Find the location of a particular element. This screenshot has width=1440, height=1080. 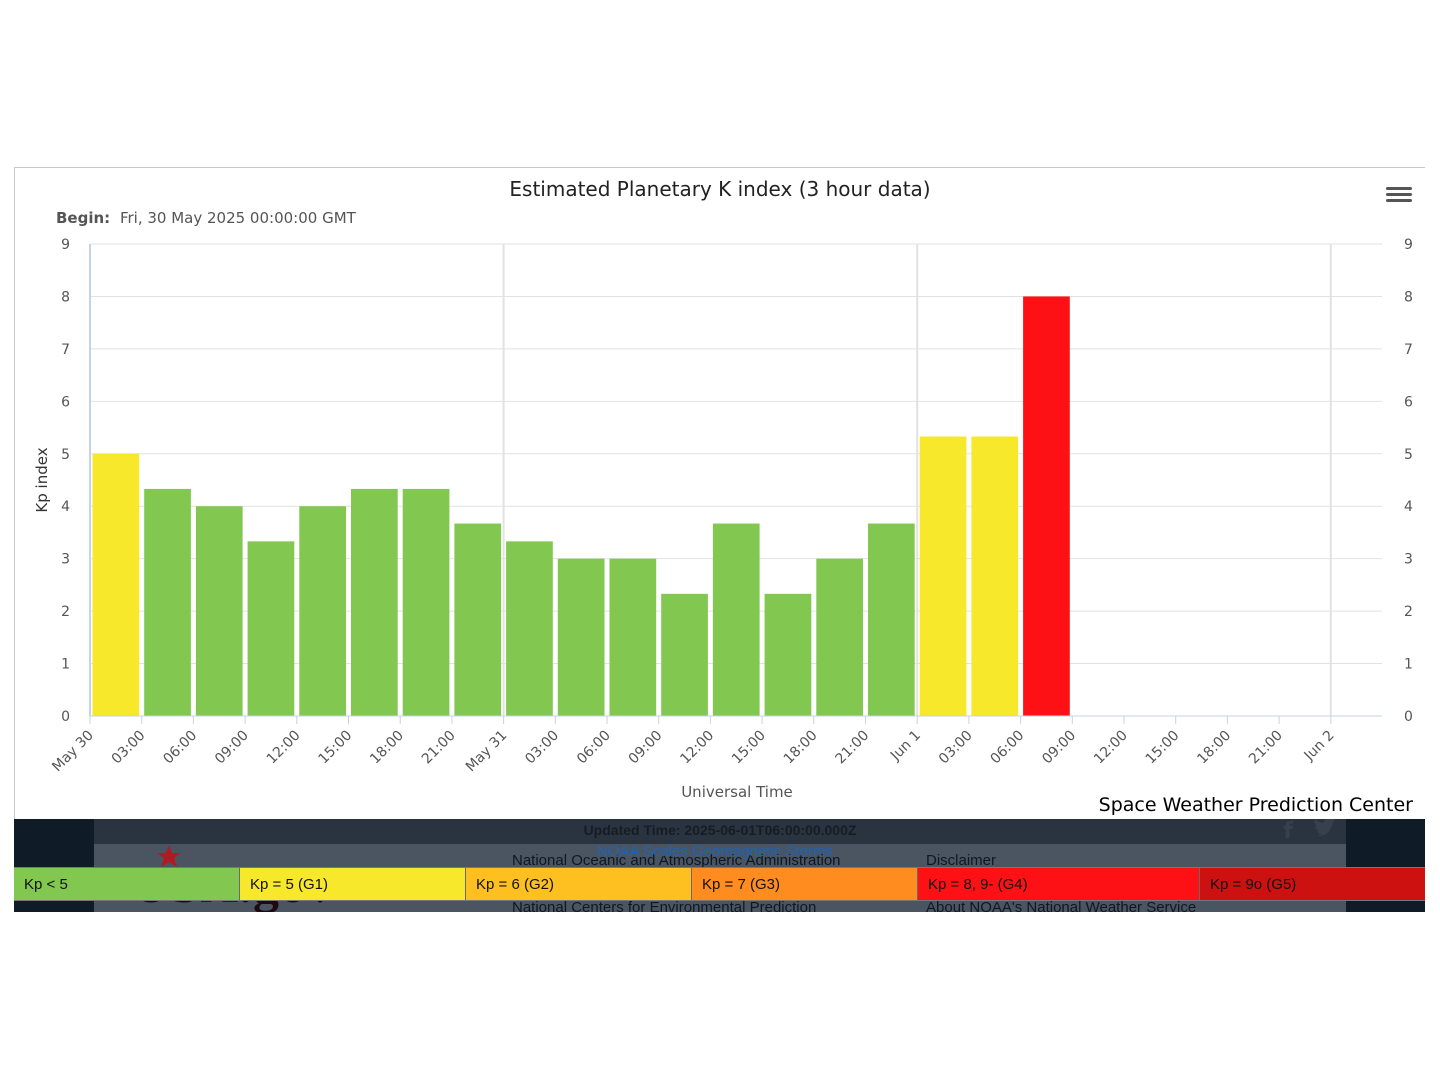

y-tick-label-left: 9 is located at coordinates (65, 245).